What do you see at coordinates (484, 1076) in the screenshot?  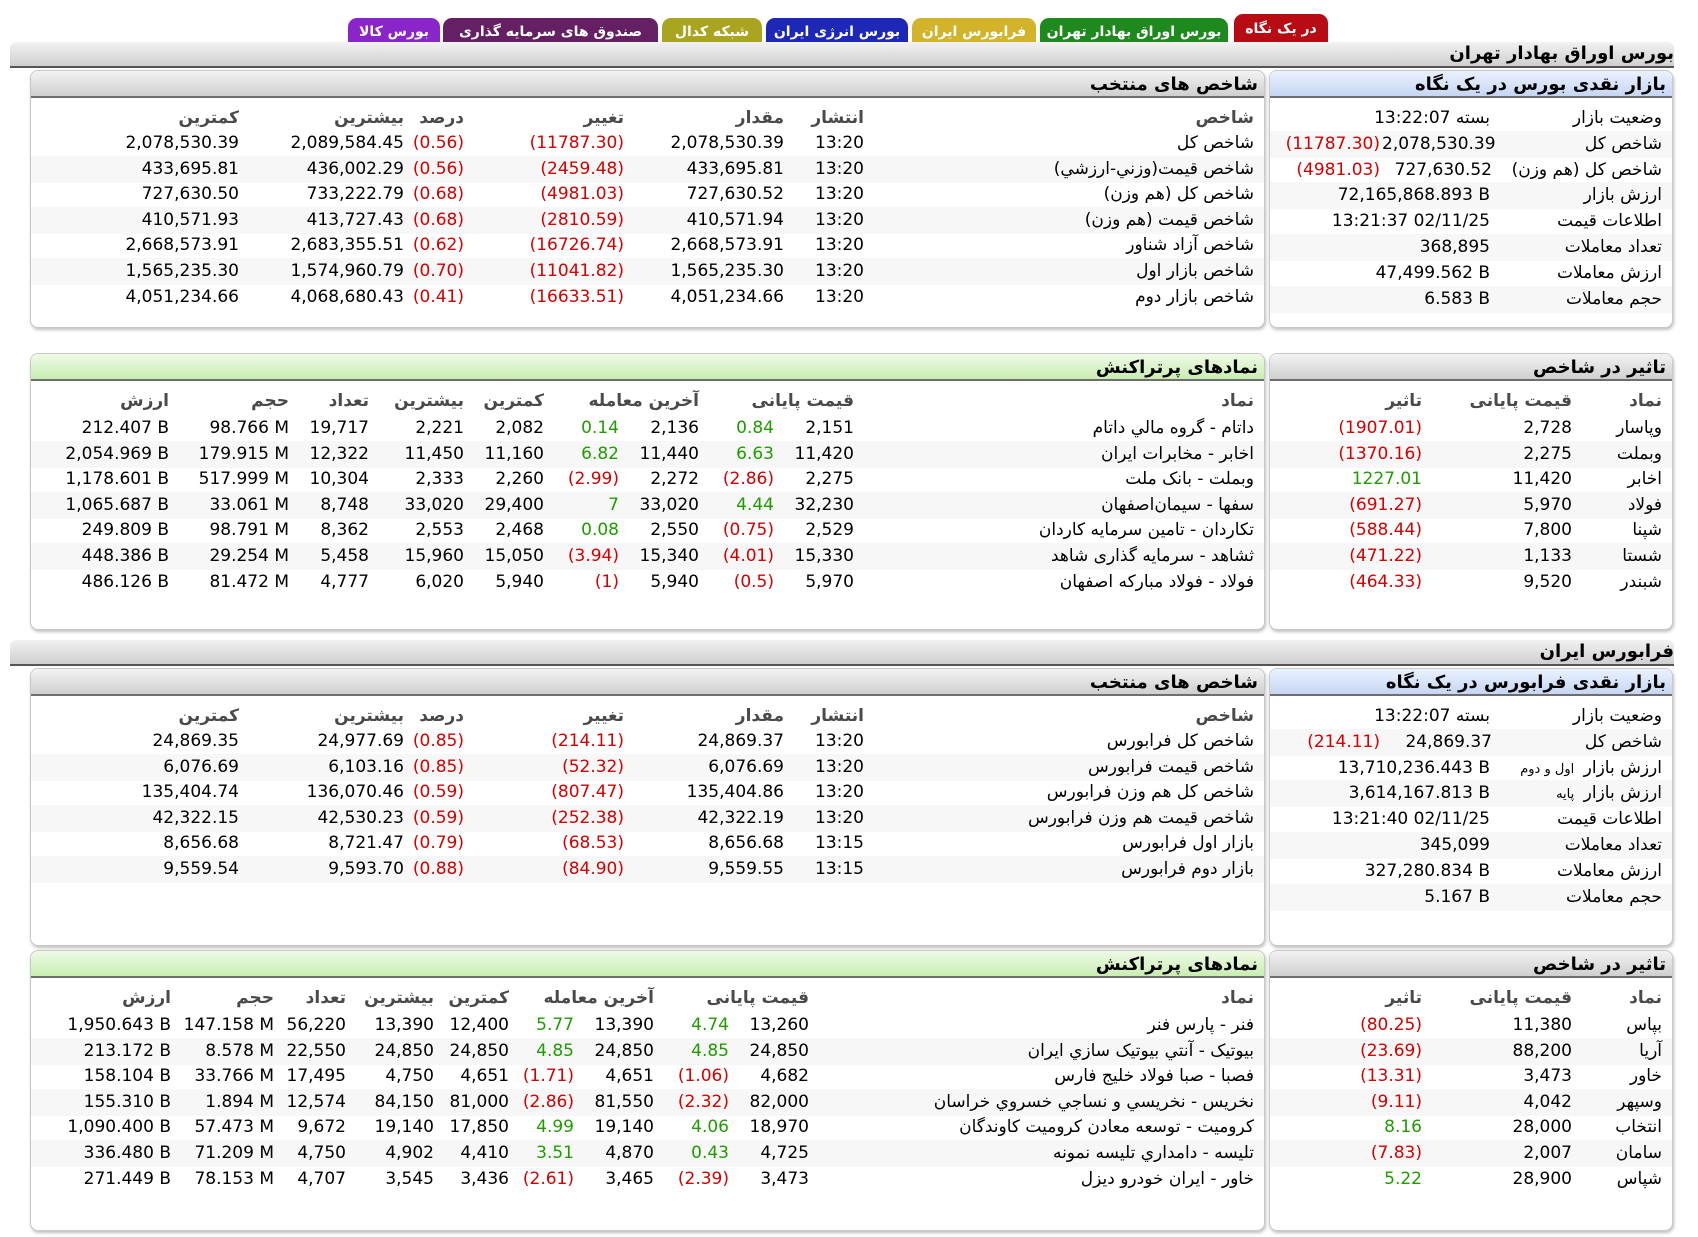 I see `active-low: 4,651` at bounding box center [484, 1076].